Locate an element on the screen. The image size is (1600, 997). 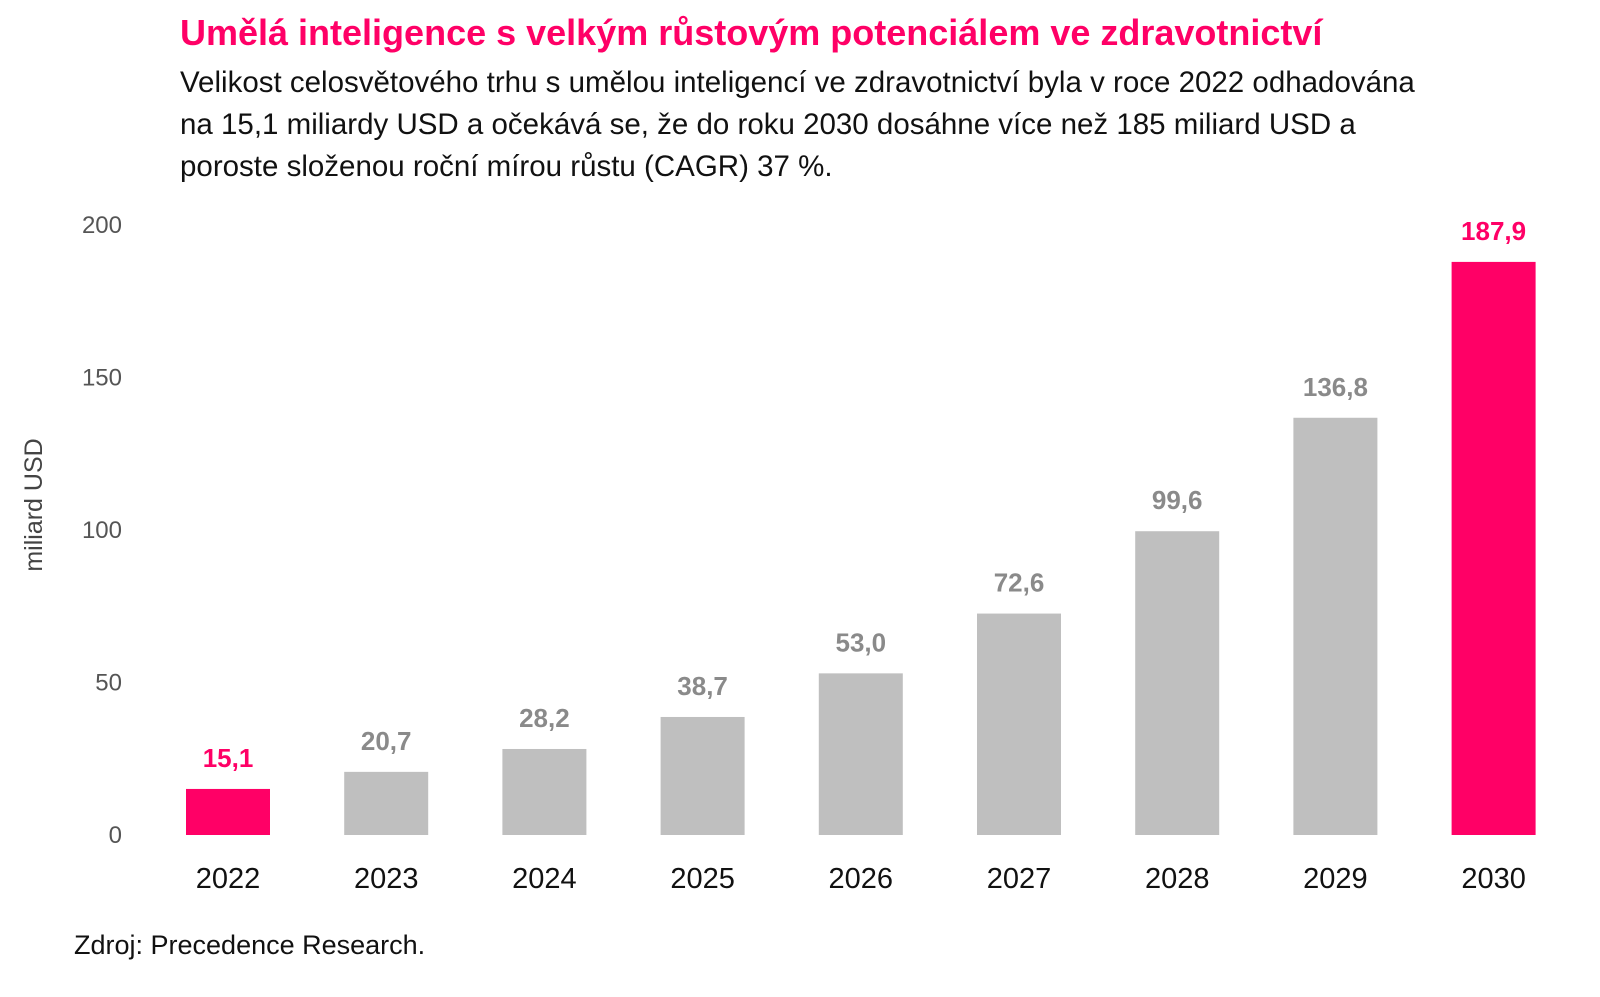
bar-2028 is located at coordinates (1177, 683).